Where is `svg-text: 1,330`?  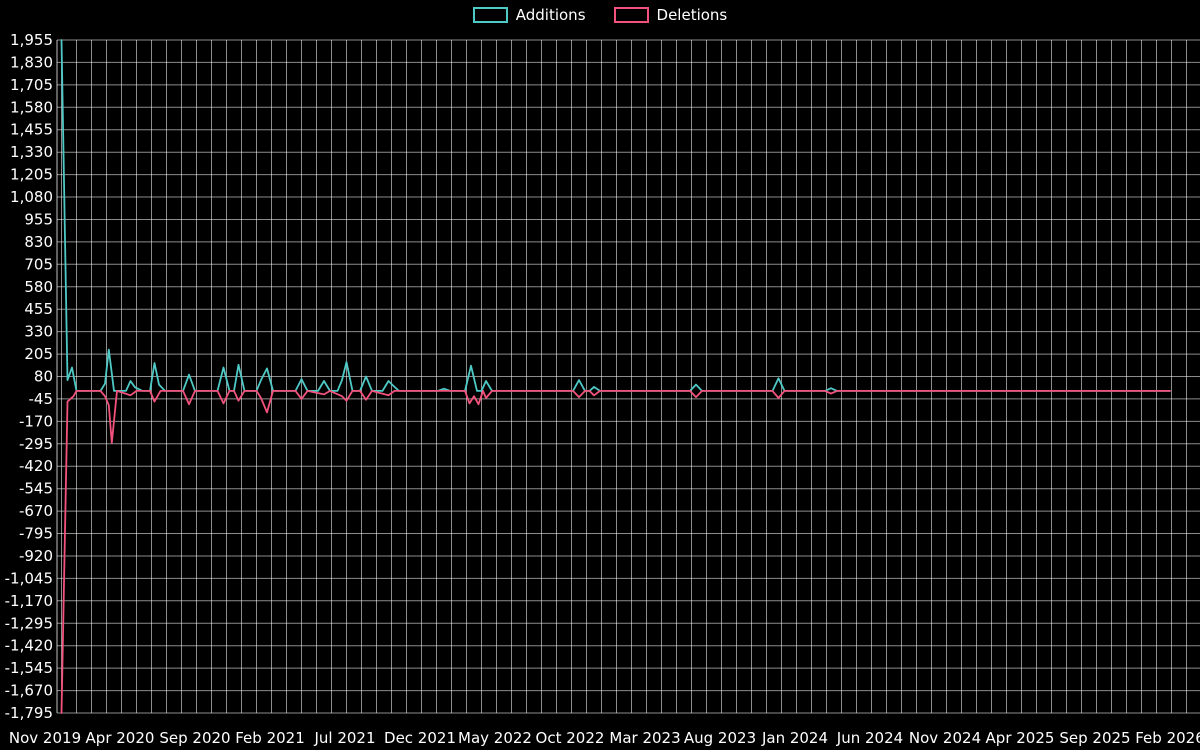 svg-text: 1,330 is located at coordinates (31, 152).